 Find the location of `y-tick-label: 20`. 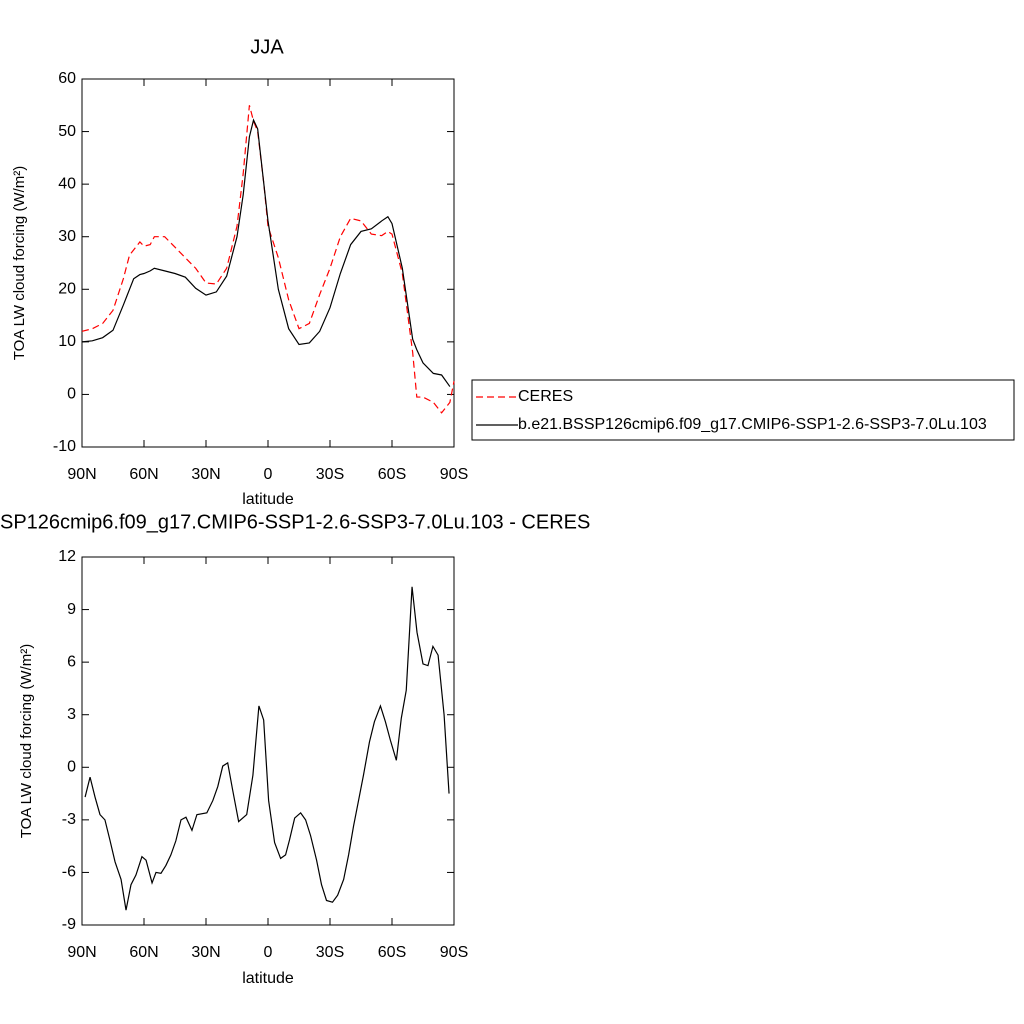

y-tick-label: 20 is located at coordinates (67, 289).